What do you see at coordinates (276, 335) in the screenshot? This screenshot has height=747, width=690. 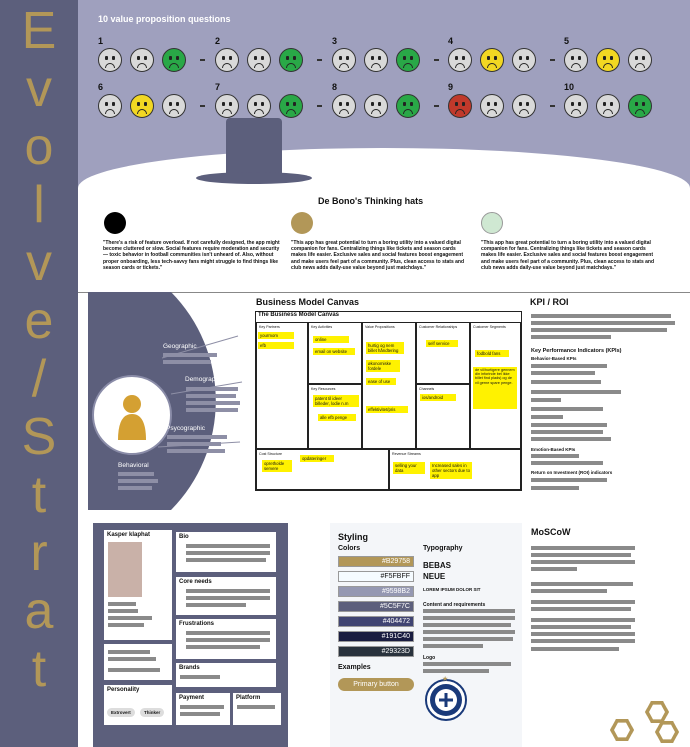 I see `sticky-note: yourmom` at bounding box center [276, 335].